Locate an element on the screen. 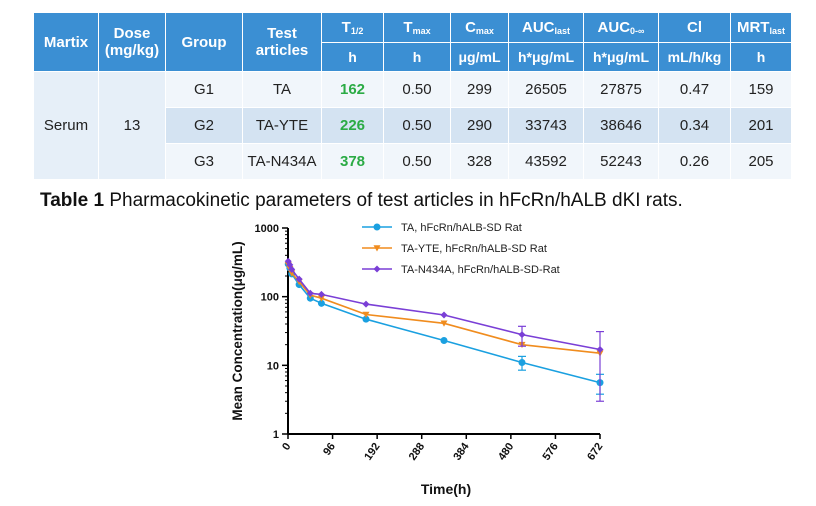 This screenshot has width=816, height=506. legend-label: TA-YTE, hFcRn/hALB-SD Rat is located at coordinates (474, 249).